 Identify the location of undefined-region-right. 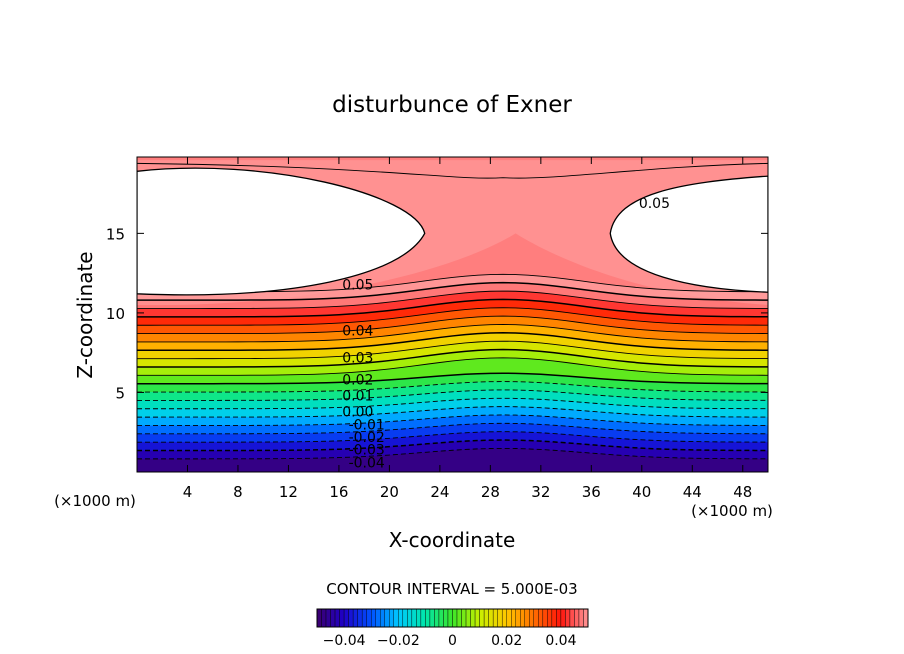
(688, 234).